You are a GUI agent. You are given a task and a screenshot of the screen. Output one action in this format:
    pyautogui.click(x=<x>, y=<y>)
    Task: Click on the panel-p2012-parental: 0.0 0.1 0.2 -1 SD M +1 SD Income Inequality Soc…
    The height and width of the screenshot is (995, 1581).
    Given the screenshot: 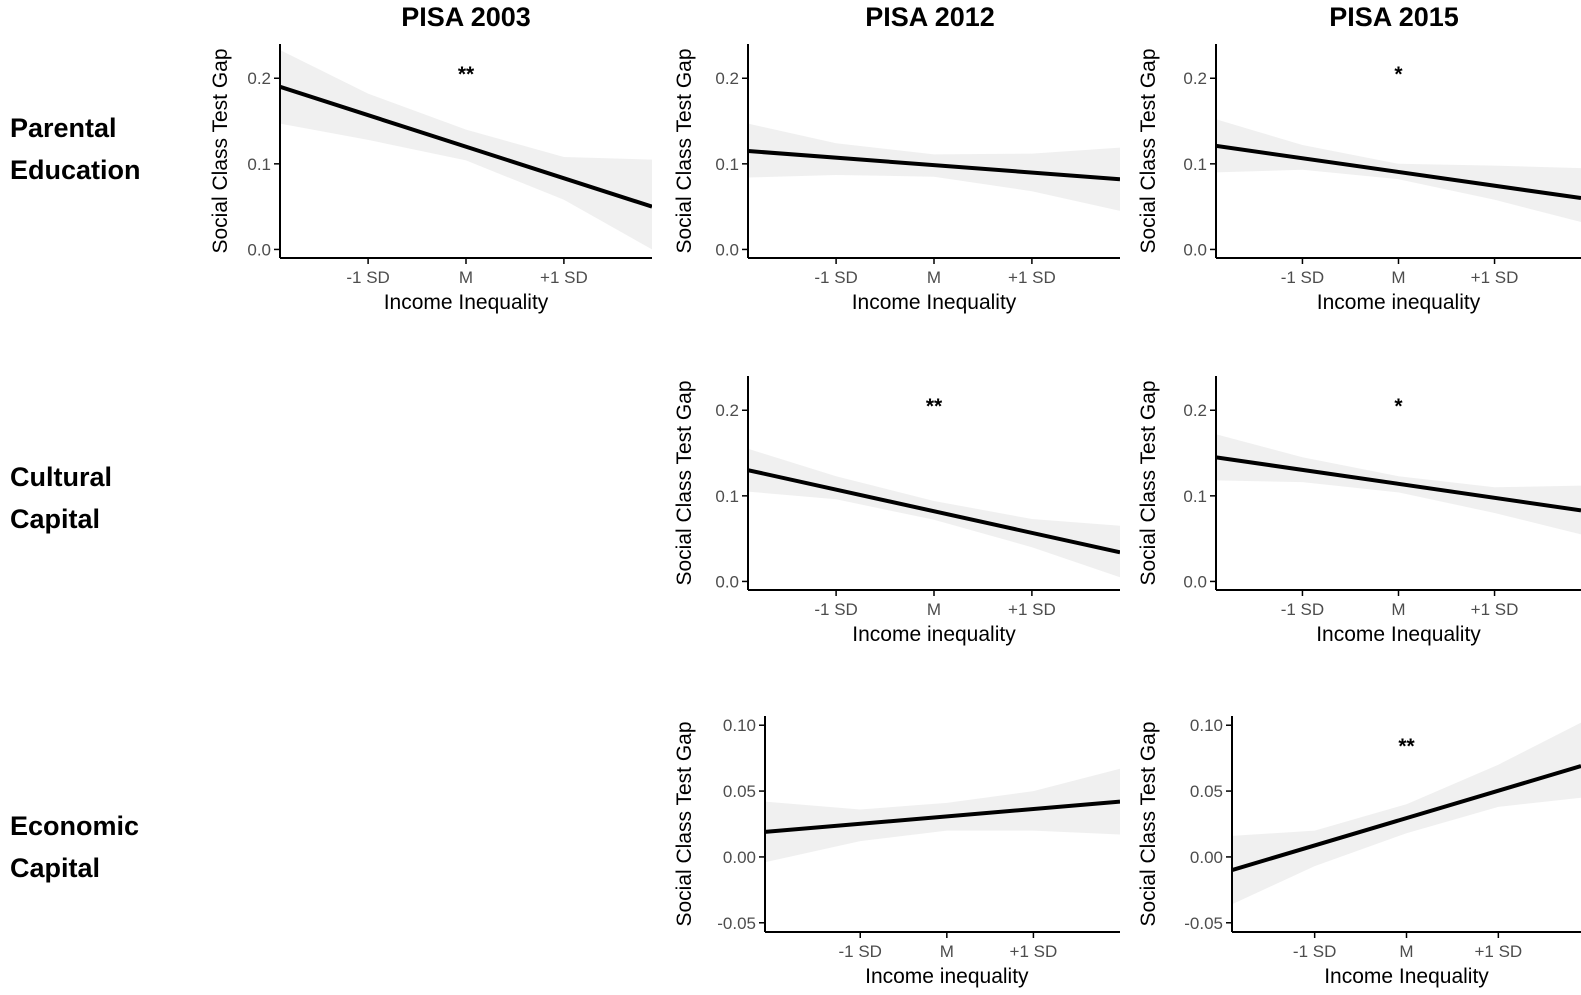 What is the action you would take?
    pyautogui.click(x=896, y=179)
    